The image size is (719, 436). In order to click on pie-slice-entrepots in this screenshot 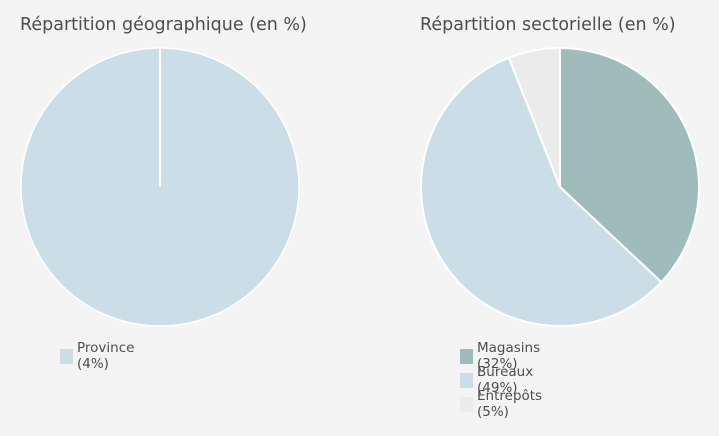, I will do `click(534, 117)`.